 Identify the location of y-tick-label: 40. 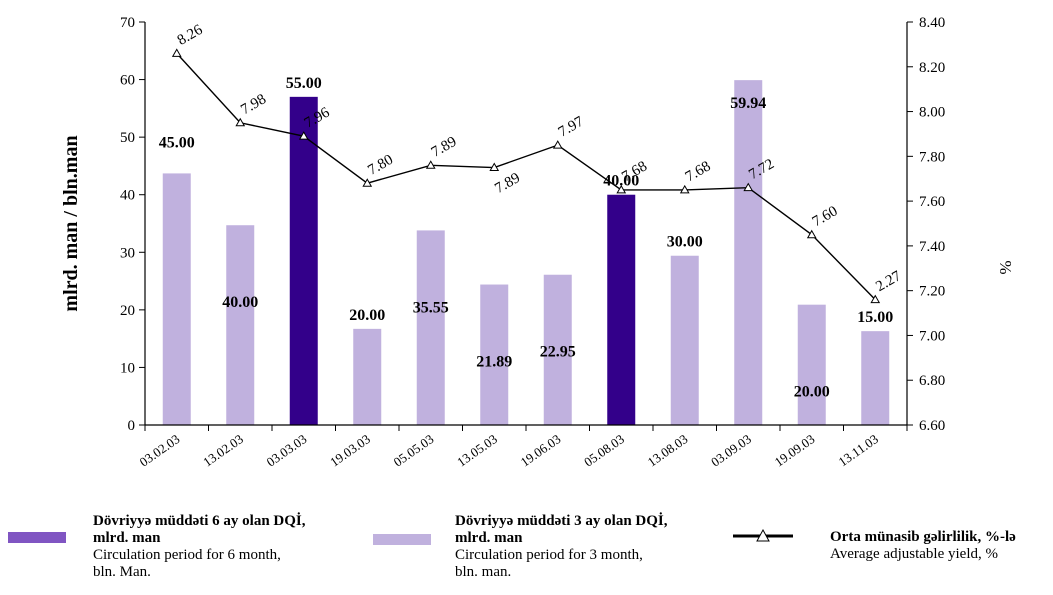
(127, 196).